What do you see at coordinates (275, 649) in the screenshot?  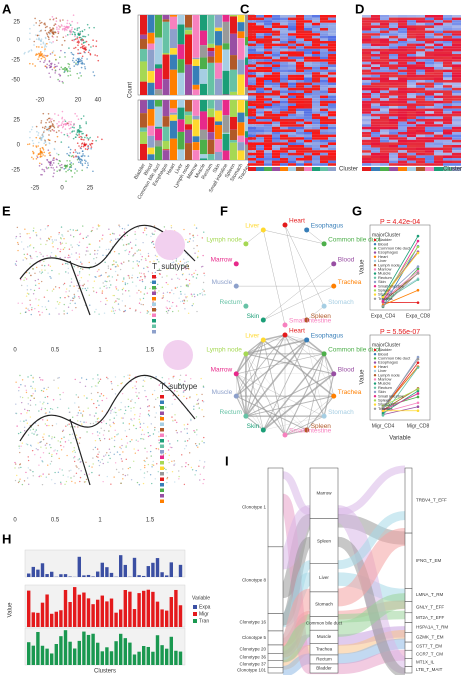 I see `stratum` at bounding box center [275, 649].